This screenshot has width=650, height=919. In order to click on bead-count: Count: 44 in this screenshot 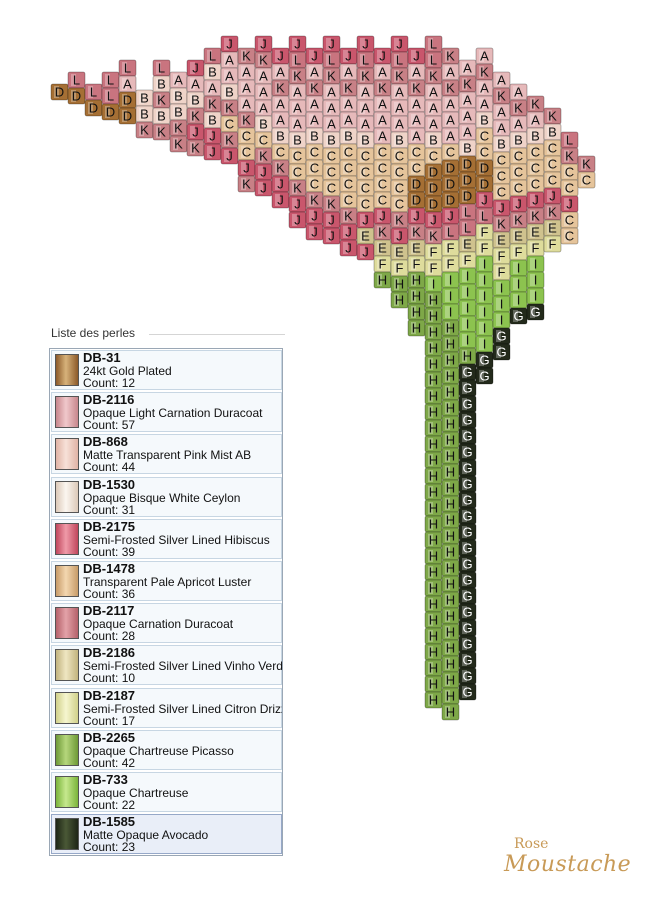, I will do `click(109, 467)`.